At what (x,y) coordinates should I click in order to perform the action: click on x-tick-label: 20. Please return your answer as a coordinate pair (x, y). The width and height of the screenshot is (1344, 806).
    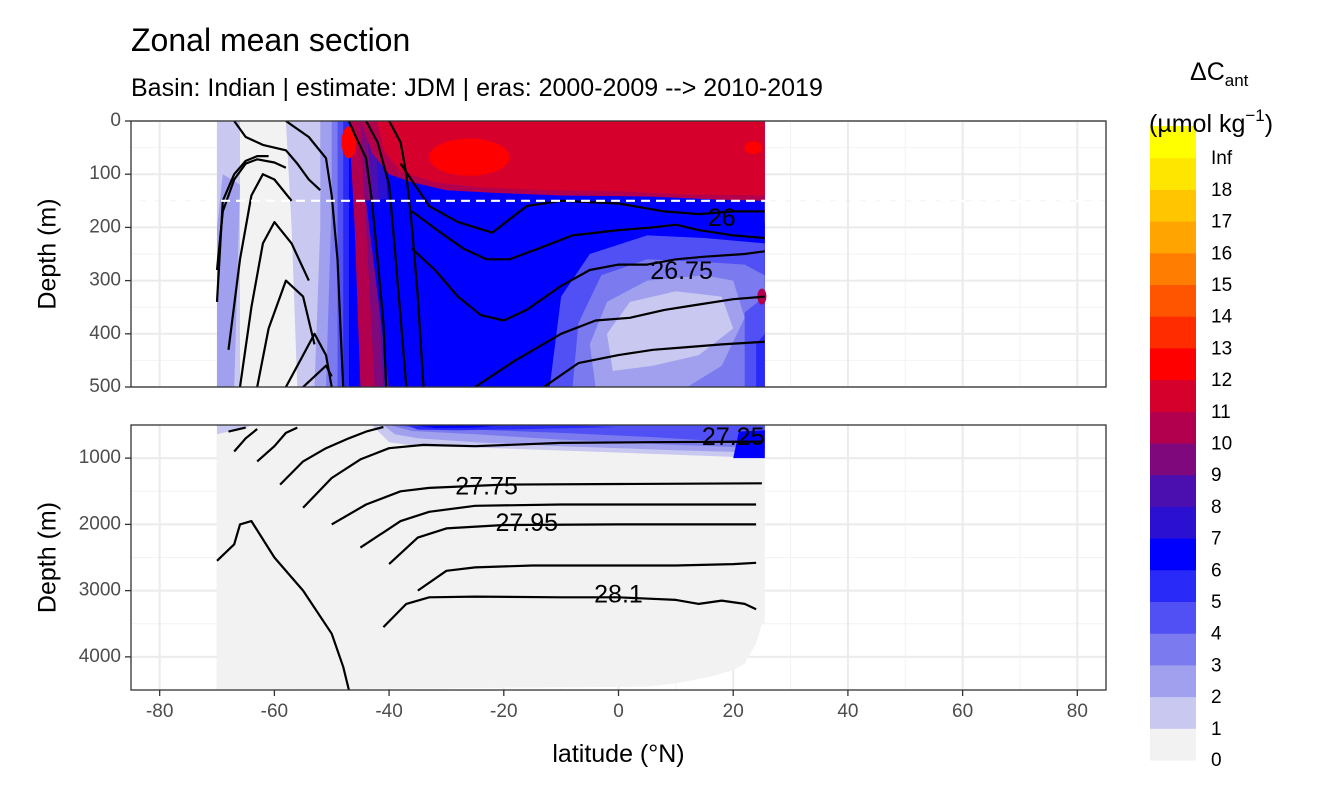
    Looking at the image, I should click on (733, 711).